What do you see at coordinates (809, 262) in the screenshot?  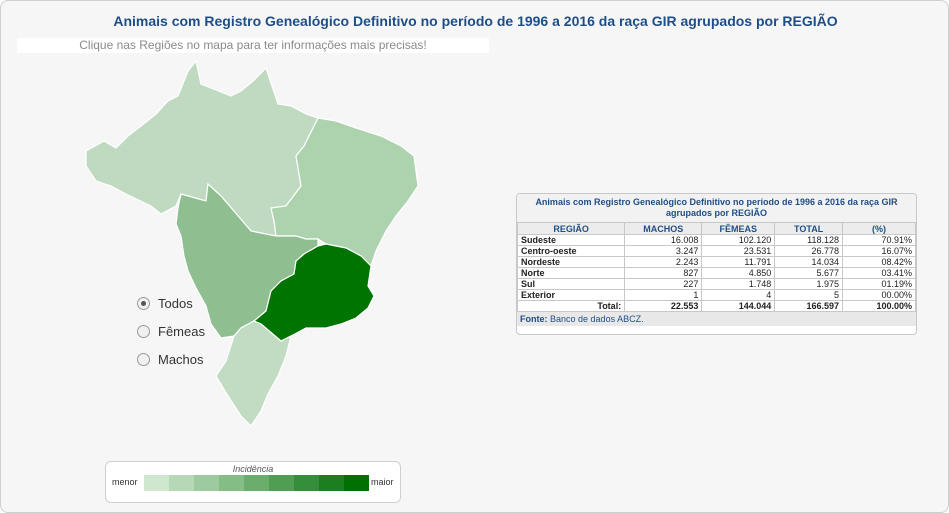 I see `cell-total: 14.034` at bounding box center [809, 262].